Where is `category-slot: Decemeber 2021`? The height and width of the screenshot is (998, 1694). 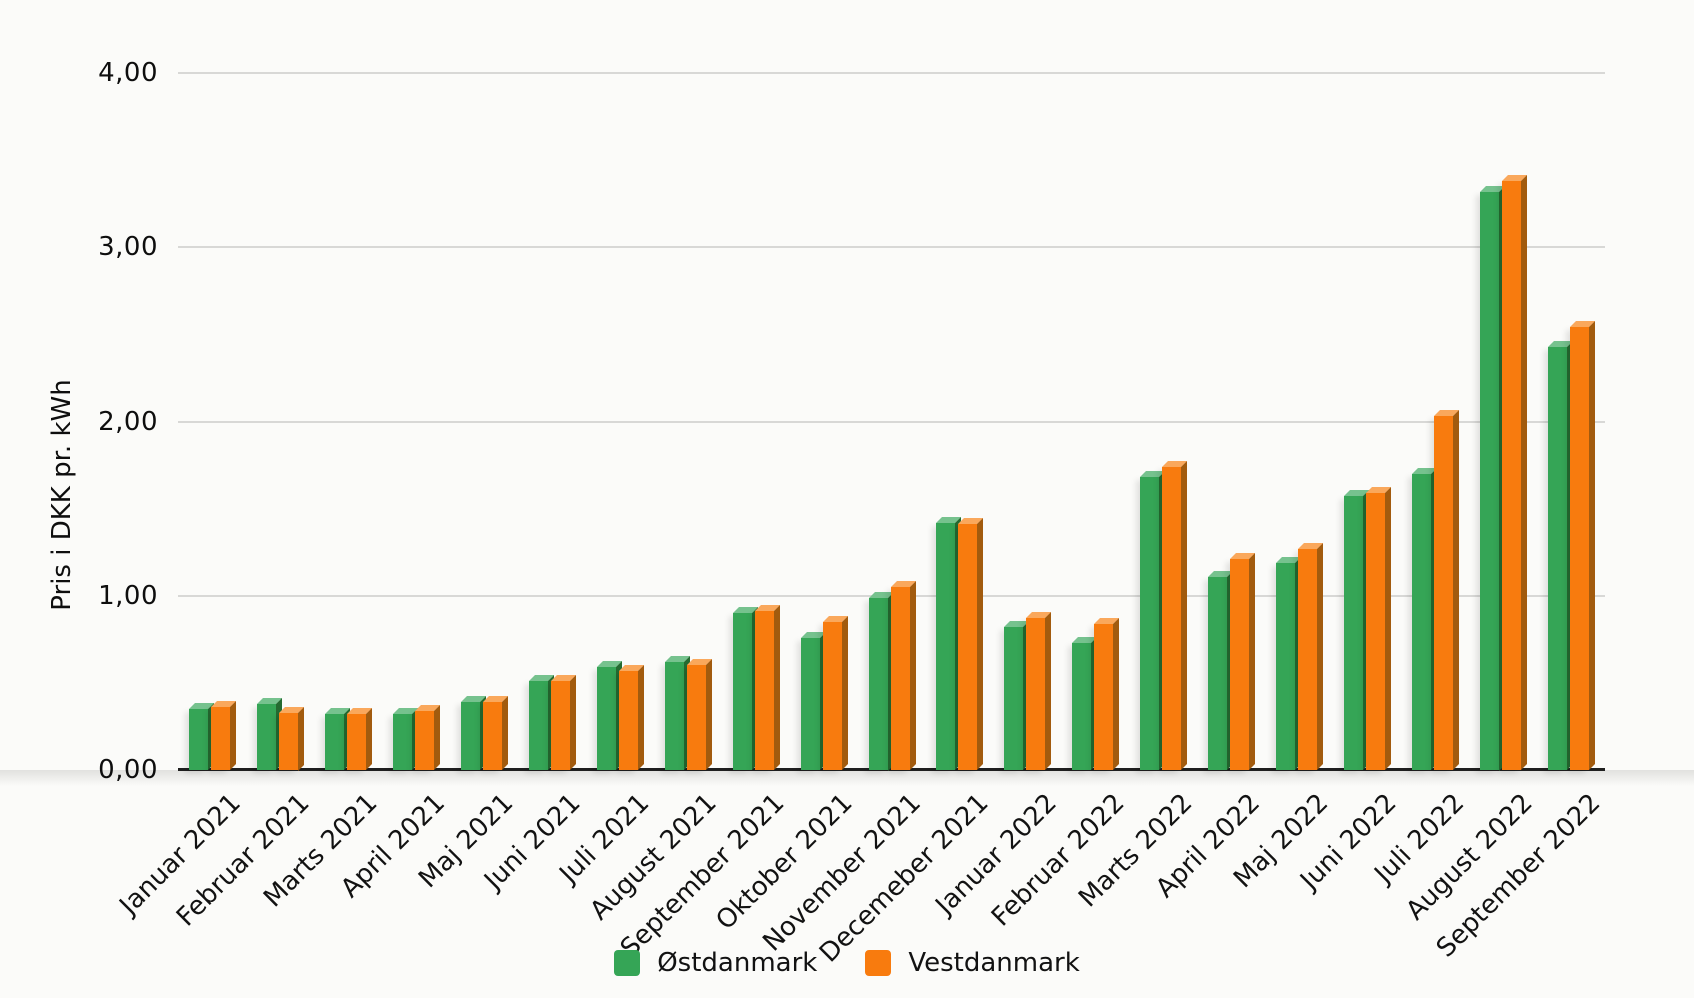 category-slot: Decemeber 2021 is located at coordinates (904, 521).